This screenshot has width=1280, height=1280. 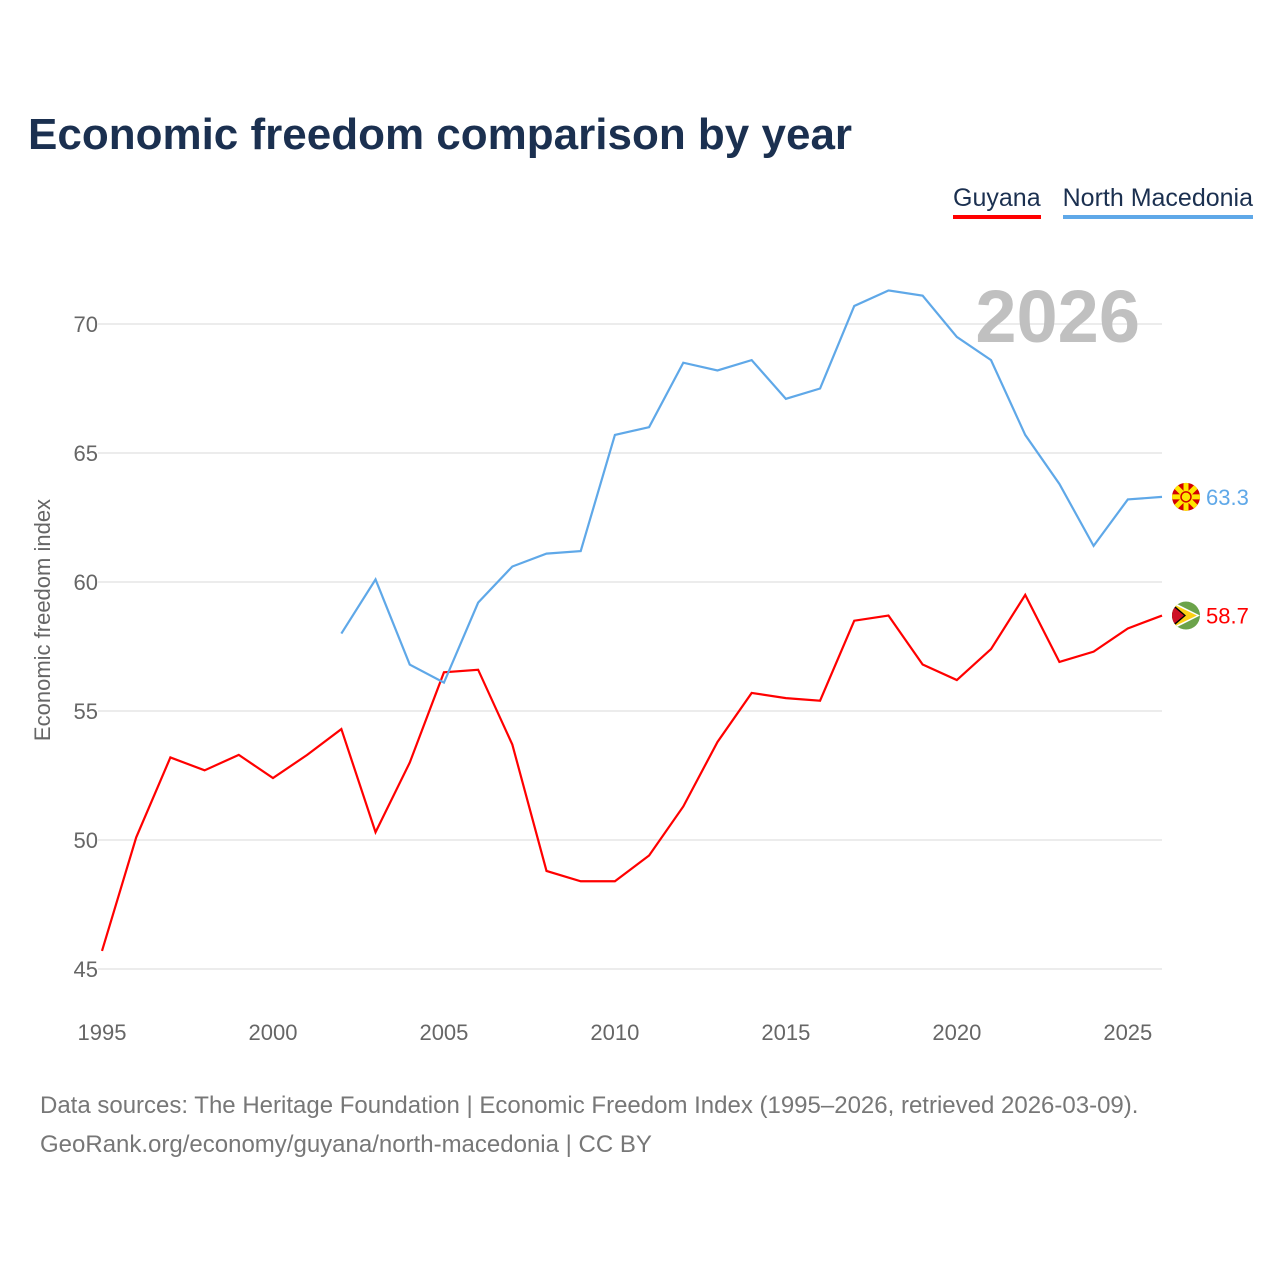 What do you see at coordinates (86, 453) in the screenshot?
I see `y-tick-label: 65` at bounding box center [86, 453].